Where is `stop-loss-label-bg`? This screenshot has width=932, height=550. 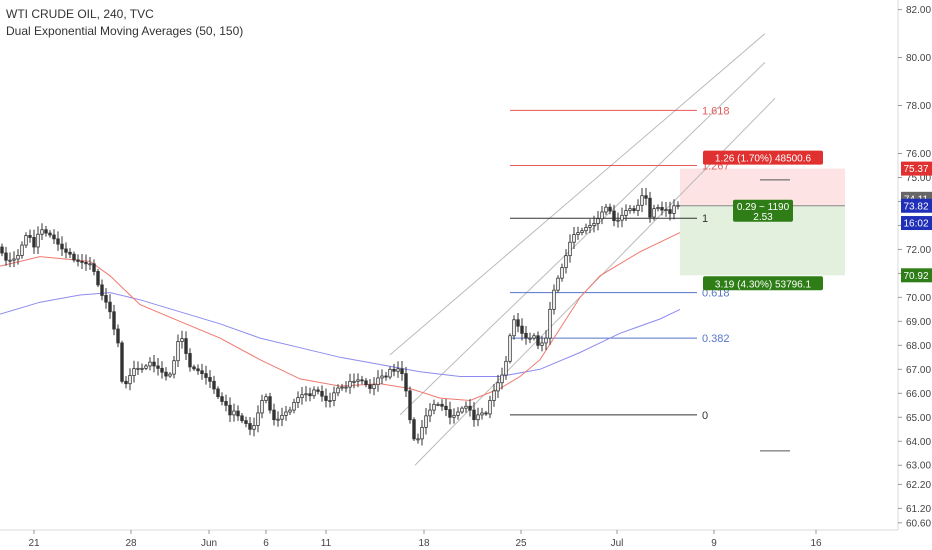
stop-loss-label-bg is located at coordinates (763, 157).